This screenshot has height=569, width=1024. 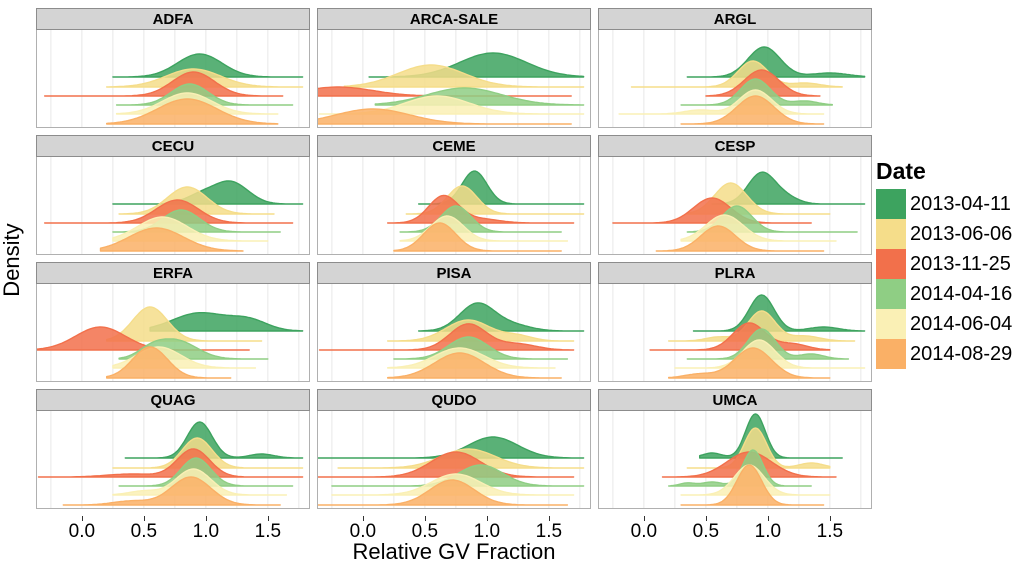 I want to click on legend-entry: 2013-11-25, so click(x=949, y=264).